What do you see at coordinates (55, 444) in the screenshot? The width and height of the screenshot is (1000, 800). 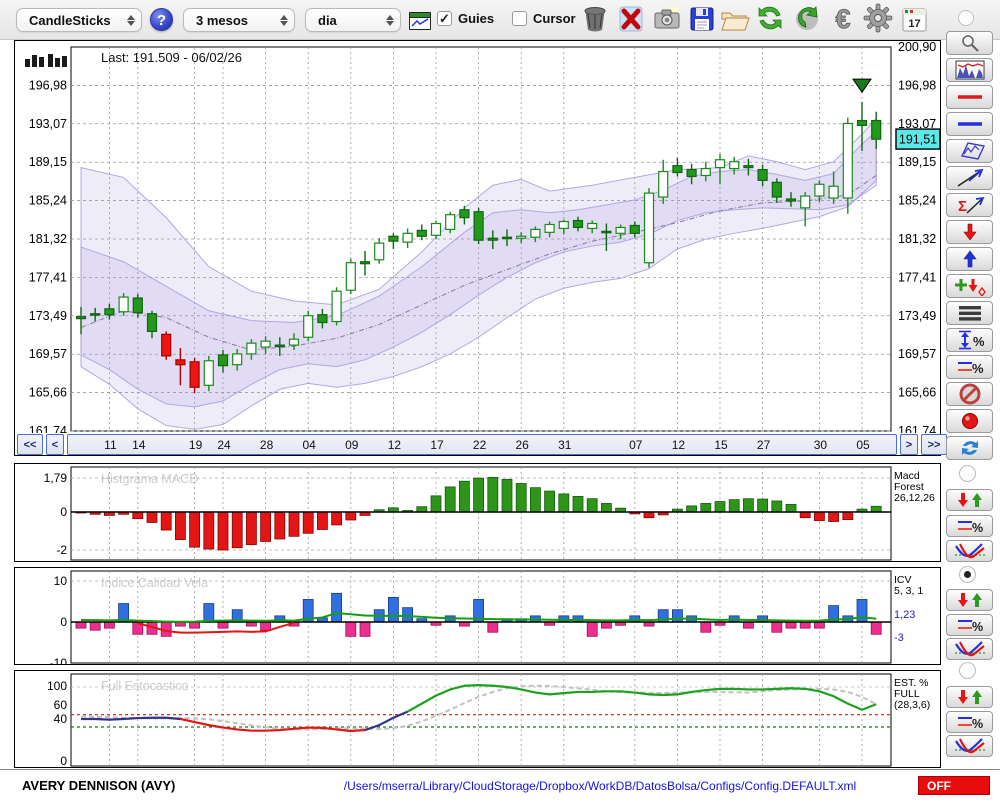 I see `nav-prev-button: <` at bounding box center [55, 444].